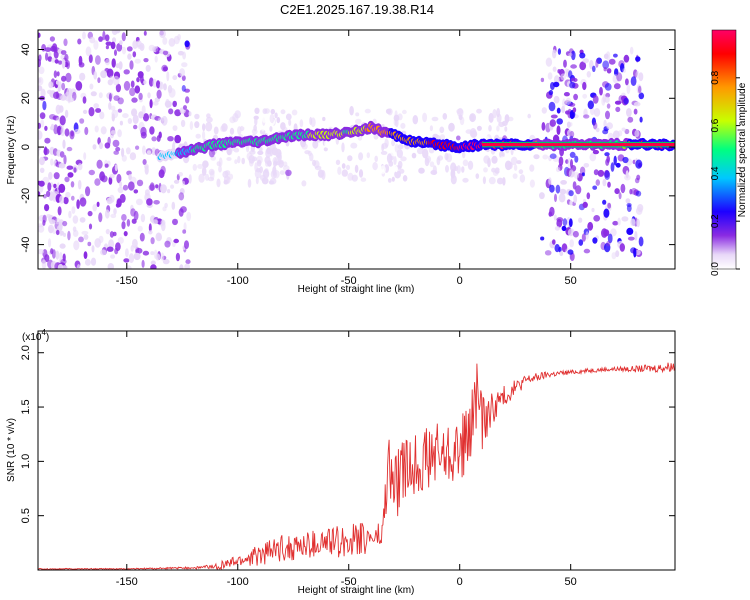 This screenshot has width=750, height=600. I want to click on snr-multiplier: (x104), so click(35, 335).